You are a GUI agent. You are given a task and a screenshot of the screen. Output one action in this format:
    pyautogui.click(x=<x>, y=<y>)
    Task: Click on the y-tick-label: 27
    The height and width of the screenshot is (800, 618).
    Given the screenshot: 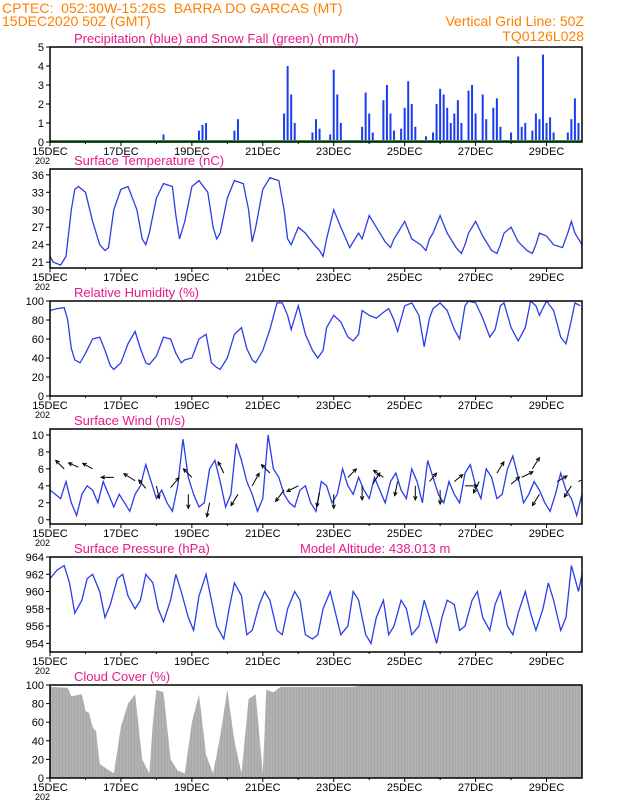 What is the action you would take?
    pyautogui.click(x=38, y=228)
    